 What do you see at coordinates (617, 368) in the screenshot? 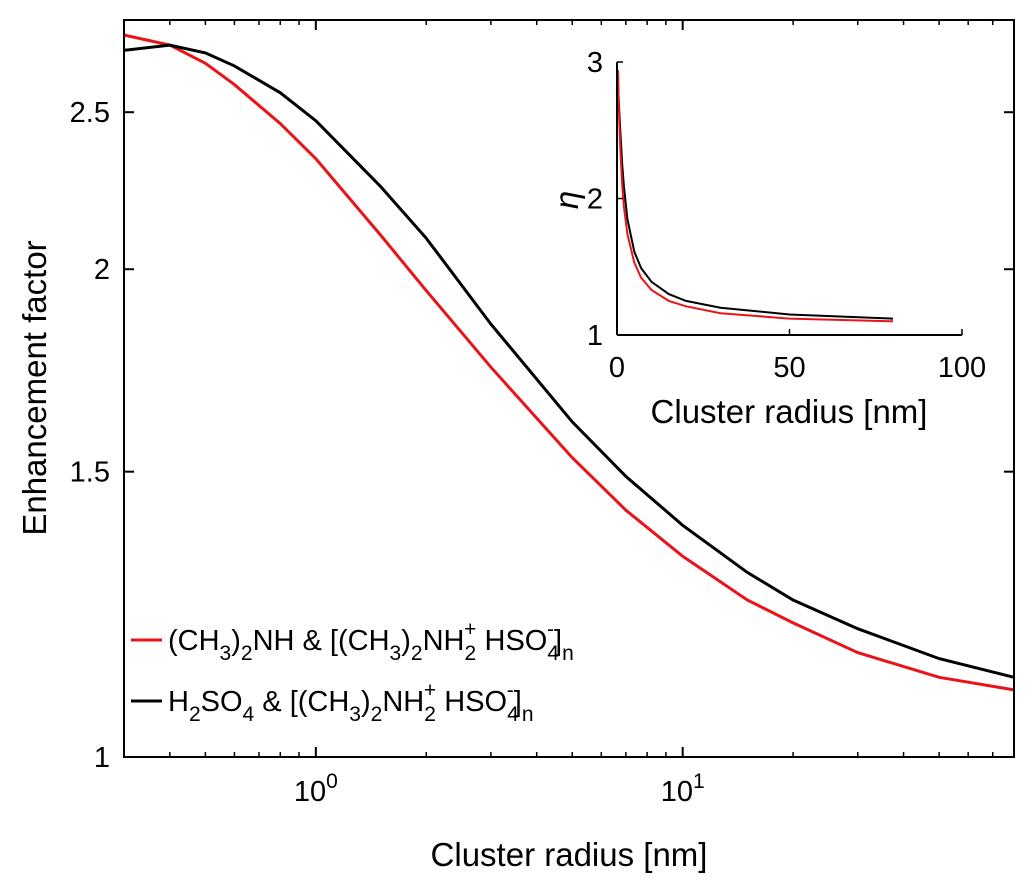
I see `inset-x-tick-label-0: 0` at bounding box center [617, 368].